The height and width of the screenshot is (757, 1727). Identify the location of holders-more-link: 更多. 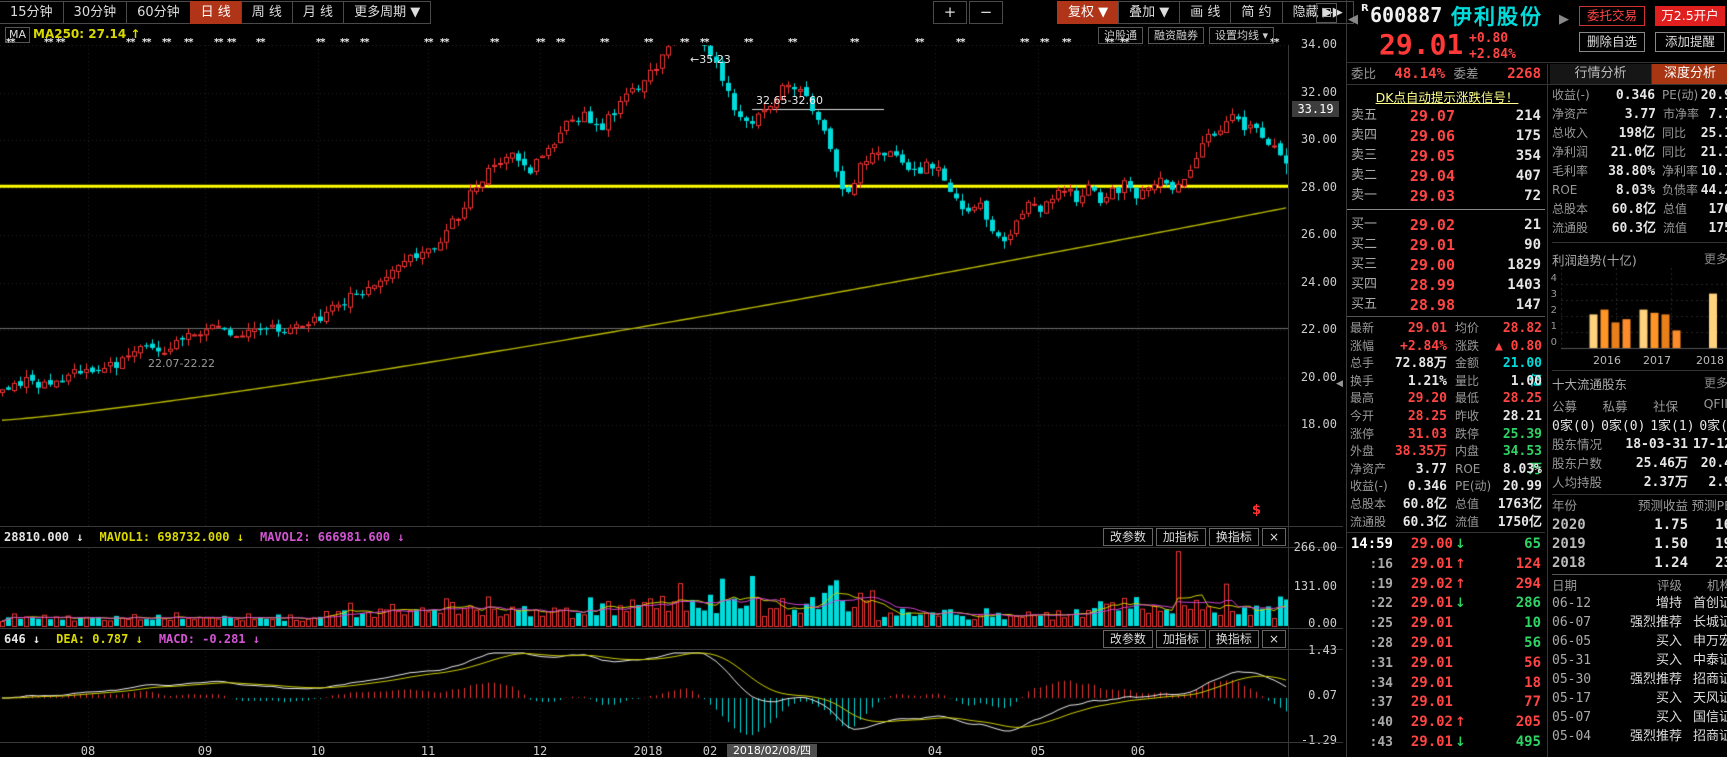
(1715, 383).